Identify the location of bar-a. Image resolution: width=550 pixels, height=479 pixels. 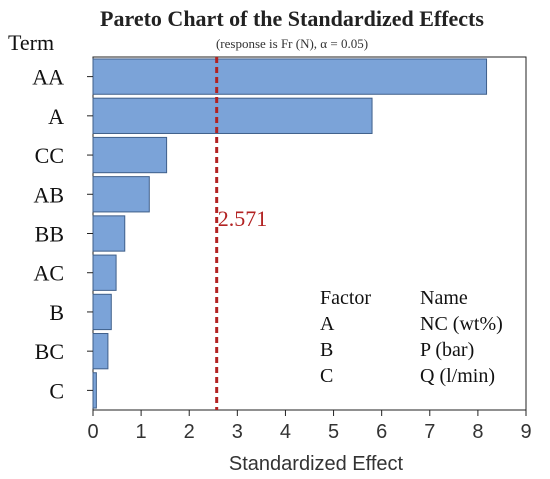
(232, 115).